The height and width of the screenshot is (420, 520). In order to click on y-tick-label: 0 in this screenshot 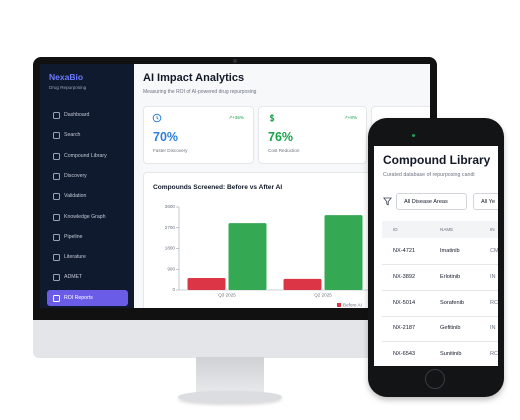, I will do `click(173, 289)`.